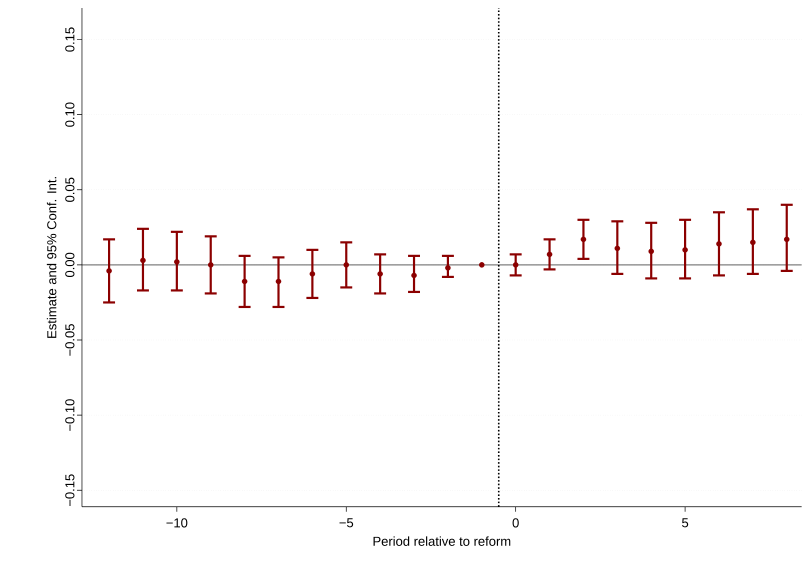 The width and height of the screenshot is (802, 578). I want to click on x-tick-label: −5, so click(346, 523).